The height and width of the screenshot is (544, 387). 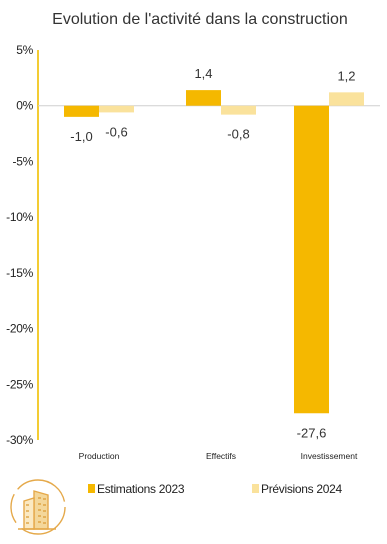 What do you see at coordinates (346, 75) in the screenshot?
I see `data-label: 1,2` at bounding box center [346, 75].